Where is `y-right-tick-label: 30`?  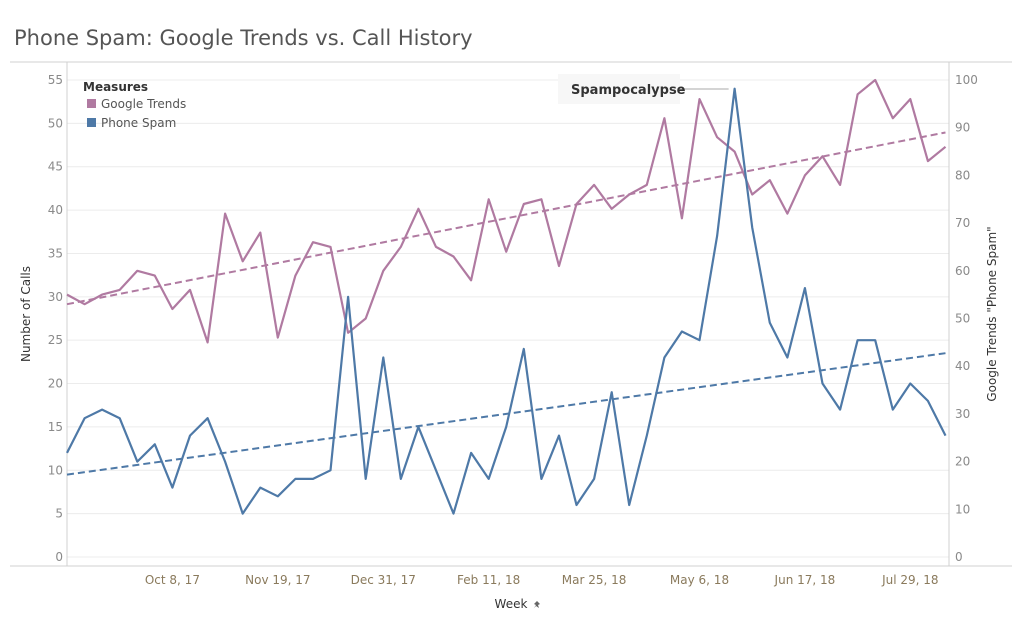 y-right-tick-label: 30 is located at coordinates (962, 414).